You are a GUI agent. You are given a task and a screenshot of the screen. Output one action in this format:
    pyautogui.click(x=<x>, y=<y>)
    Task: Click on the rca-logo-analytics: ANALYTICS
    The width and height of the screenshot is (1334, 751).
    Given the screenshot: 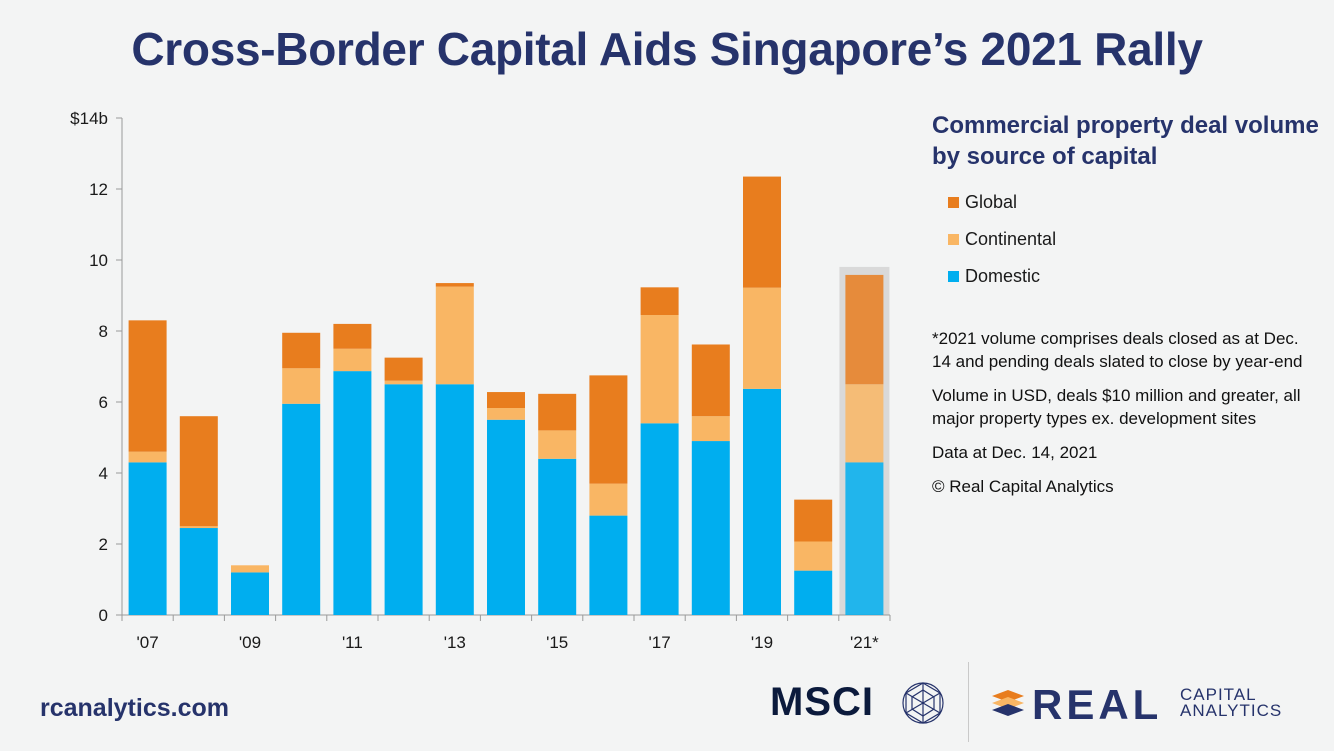 What is the action you would take?
    pyautogui.click(x=1231, y=710)
    